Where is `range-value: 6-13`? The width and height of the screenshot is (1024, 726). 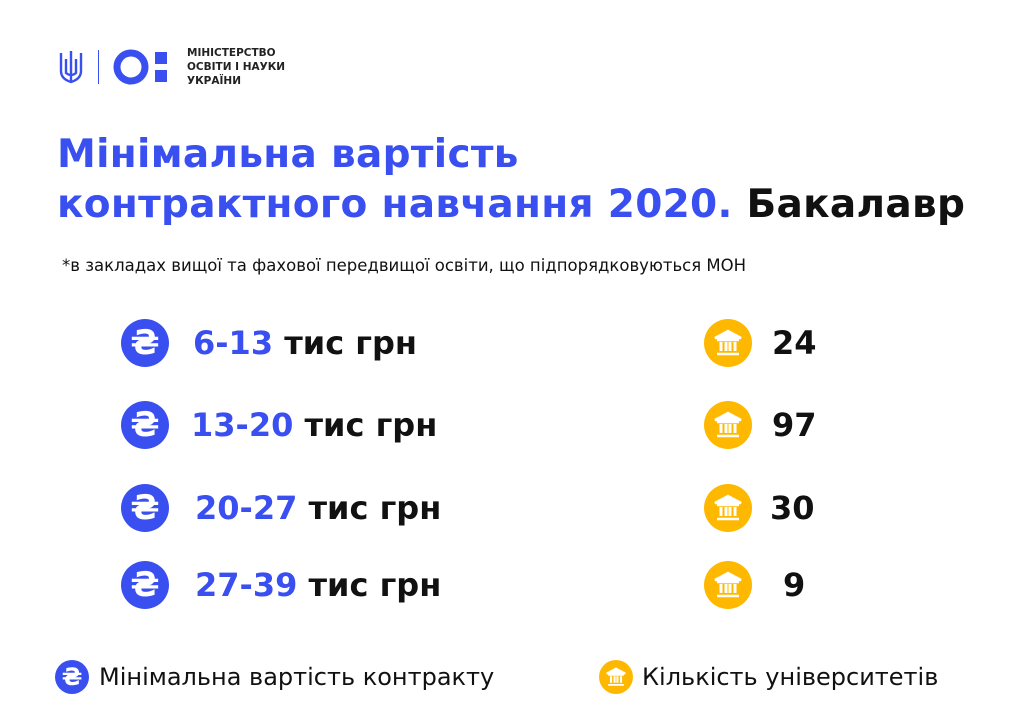 range-value: 6-13 is located at coordinates (233, 343).